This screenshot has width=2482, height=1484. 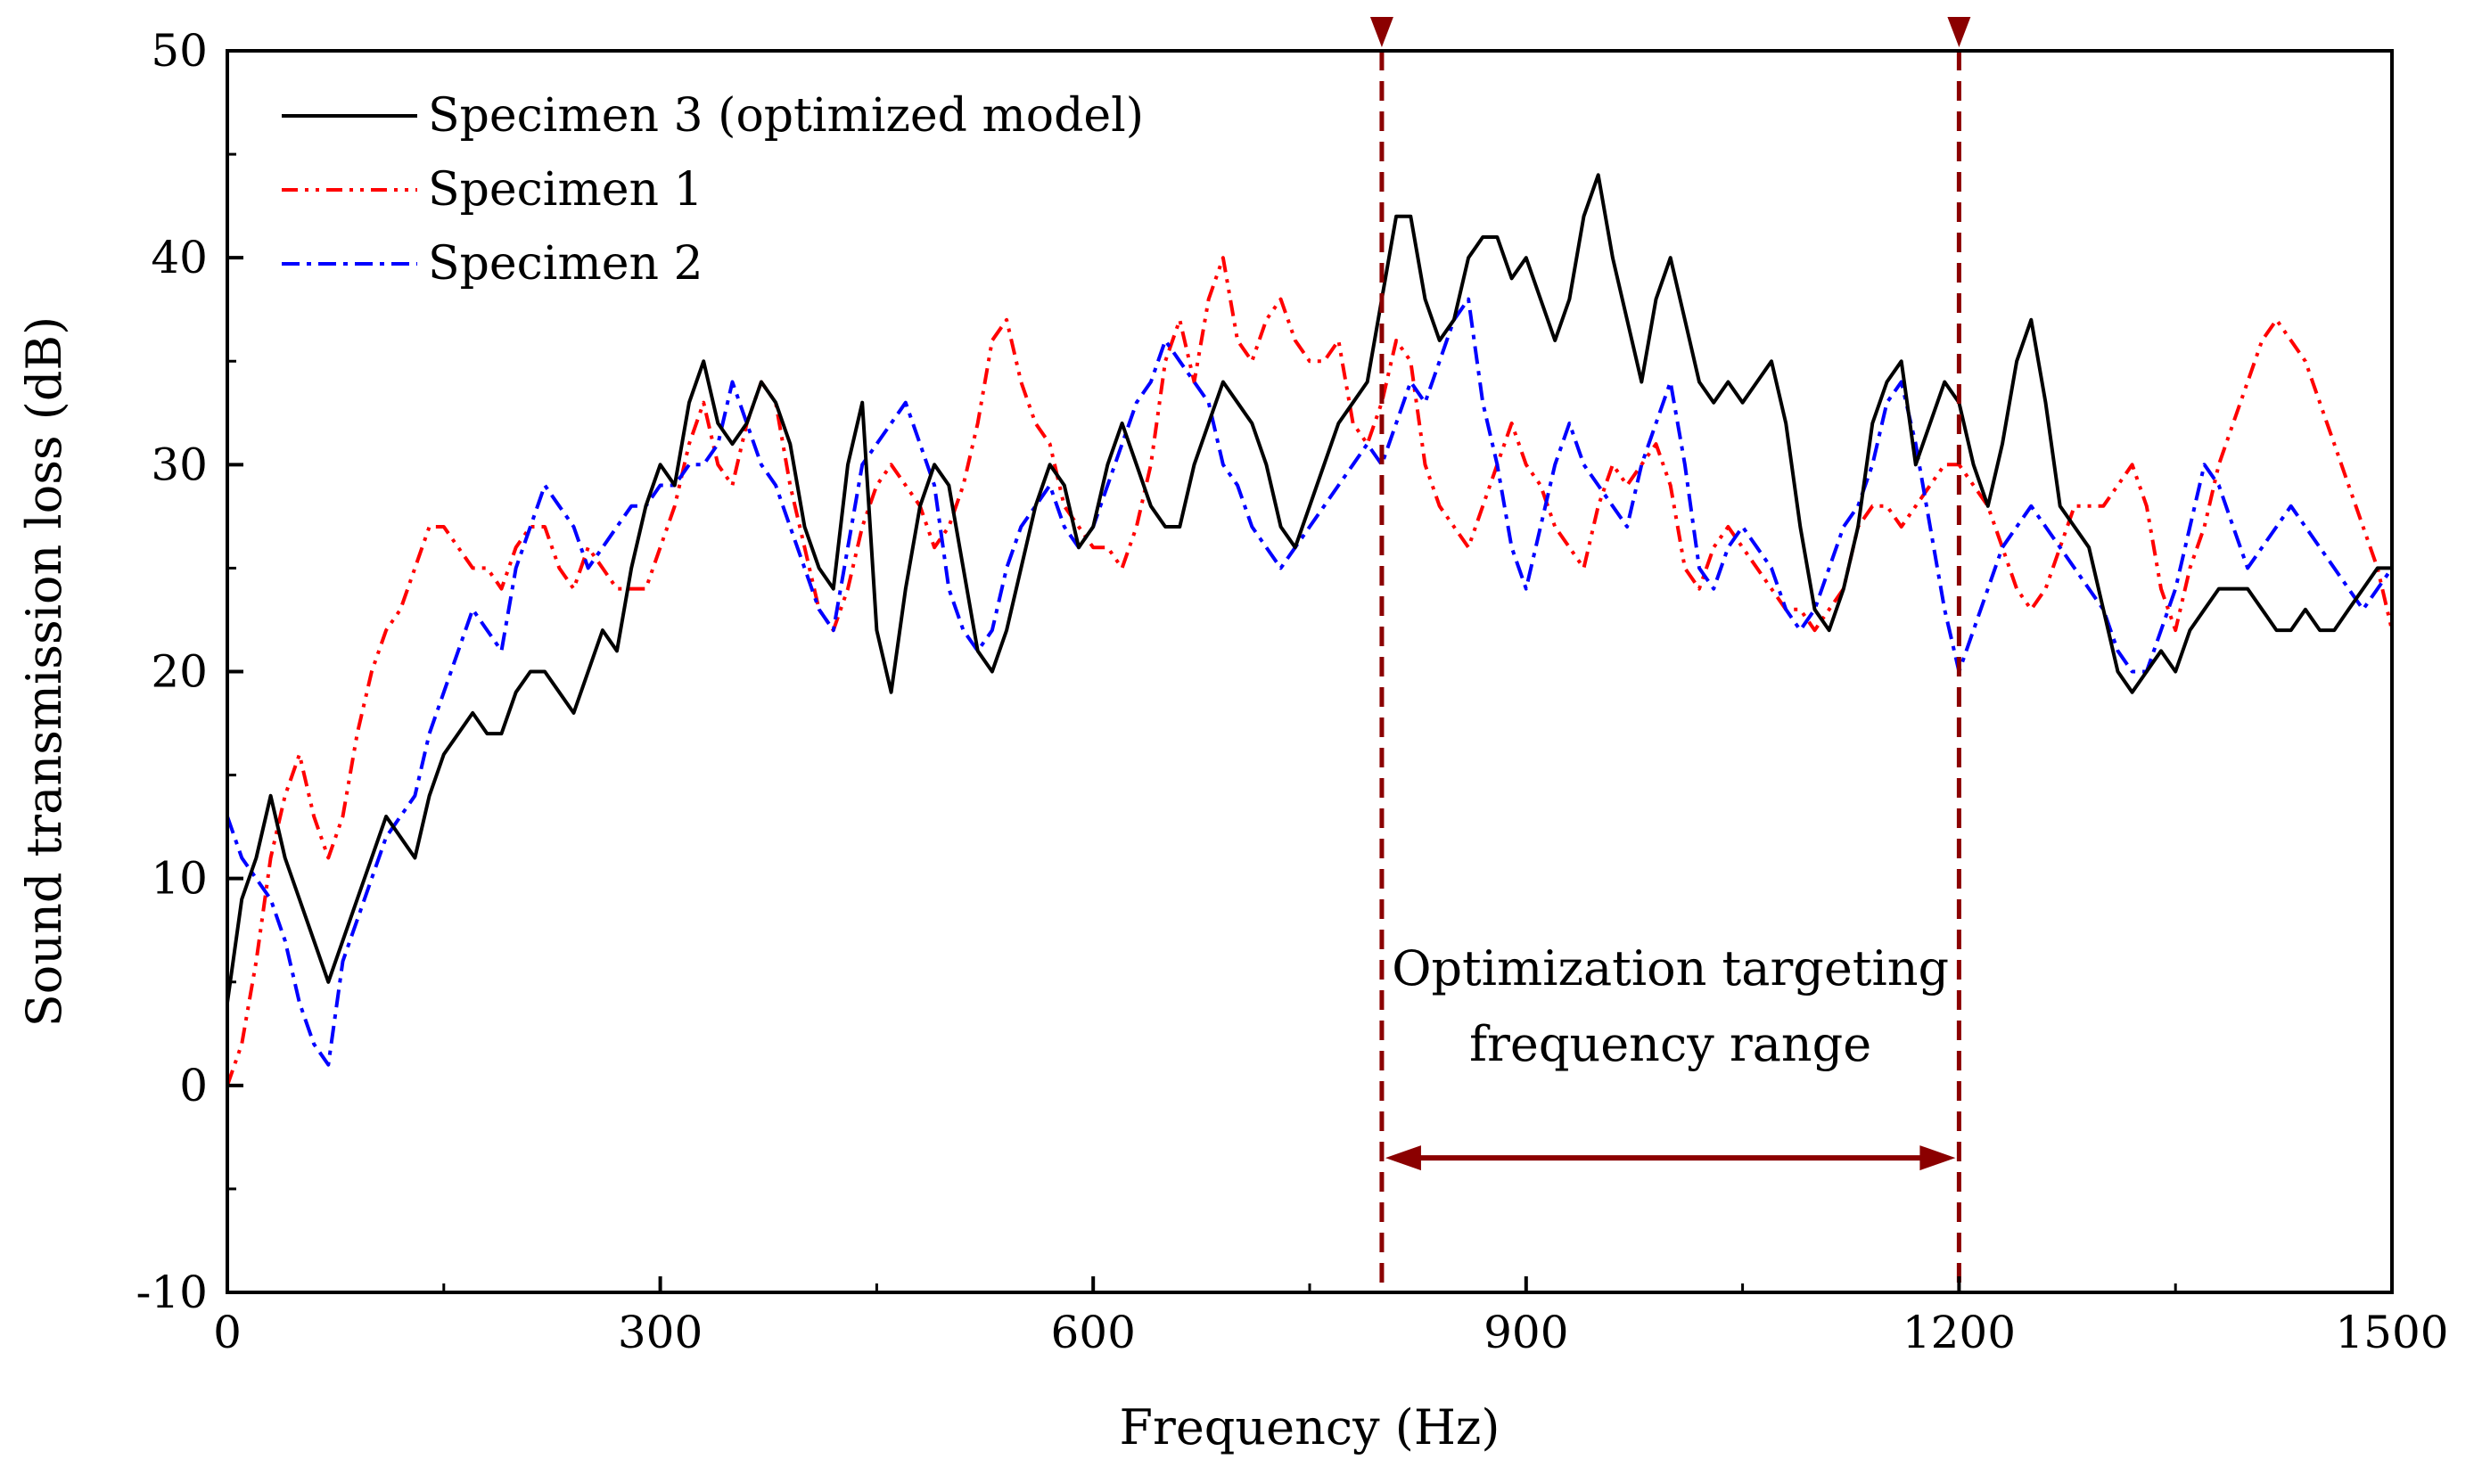 I want to click on x-axis-title: Frequency (Hz), so click(x=1310, y=1427).